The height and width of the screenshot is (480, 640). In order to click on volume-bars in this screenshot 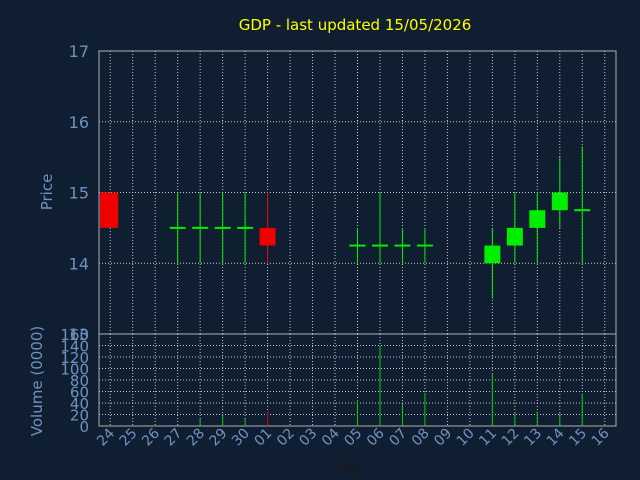, I will do `click(380, 385)`.